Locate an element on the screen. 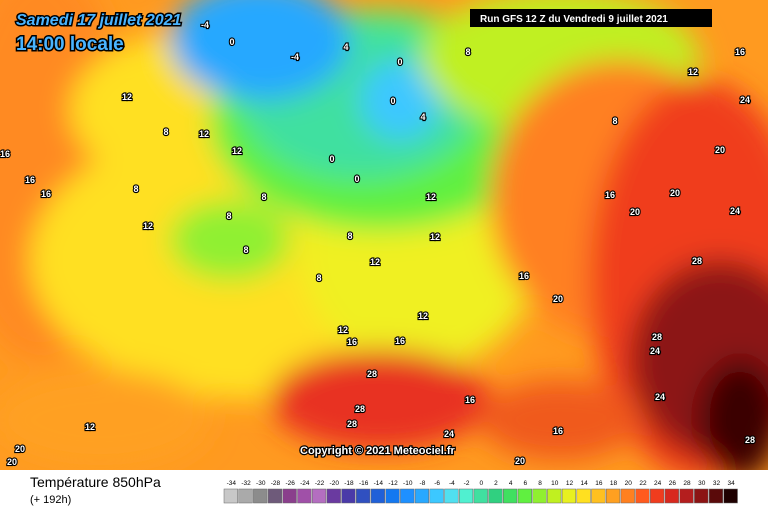  legend-value: -26 is located at coordinates (290, 483).